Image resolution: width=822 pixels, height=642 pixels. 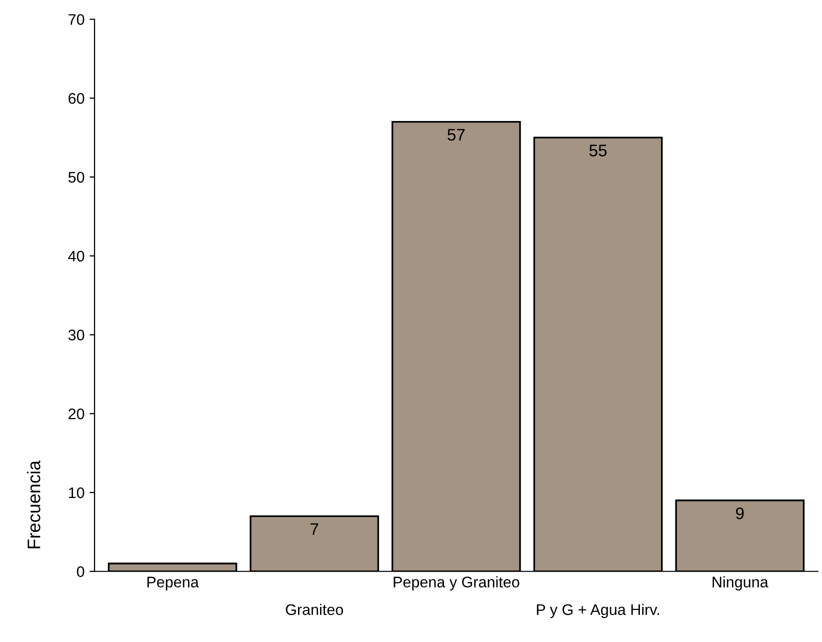 What do you see at coordinates (76, 492) in the screenshot?
I see `y-tick-label: 10` at bounding box center [76, 492].